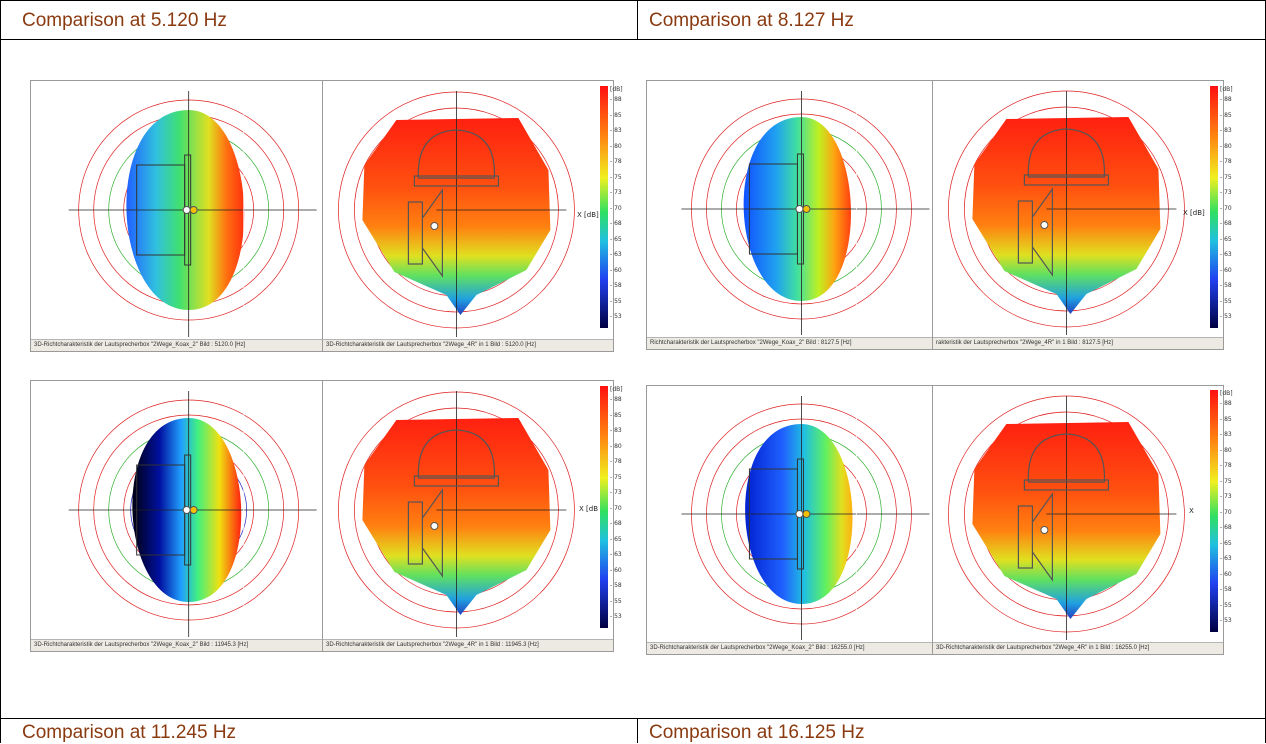 This screenshot has width=1266, height=744. Describe the element at coordinates (757, 732) in the screenshot. I see `cell-title-16125: Comparison at 16.125 Hz` at that location.